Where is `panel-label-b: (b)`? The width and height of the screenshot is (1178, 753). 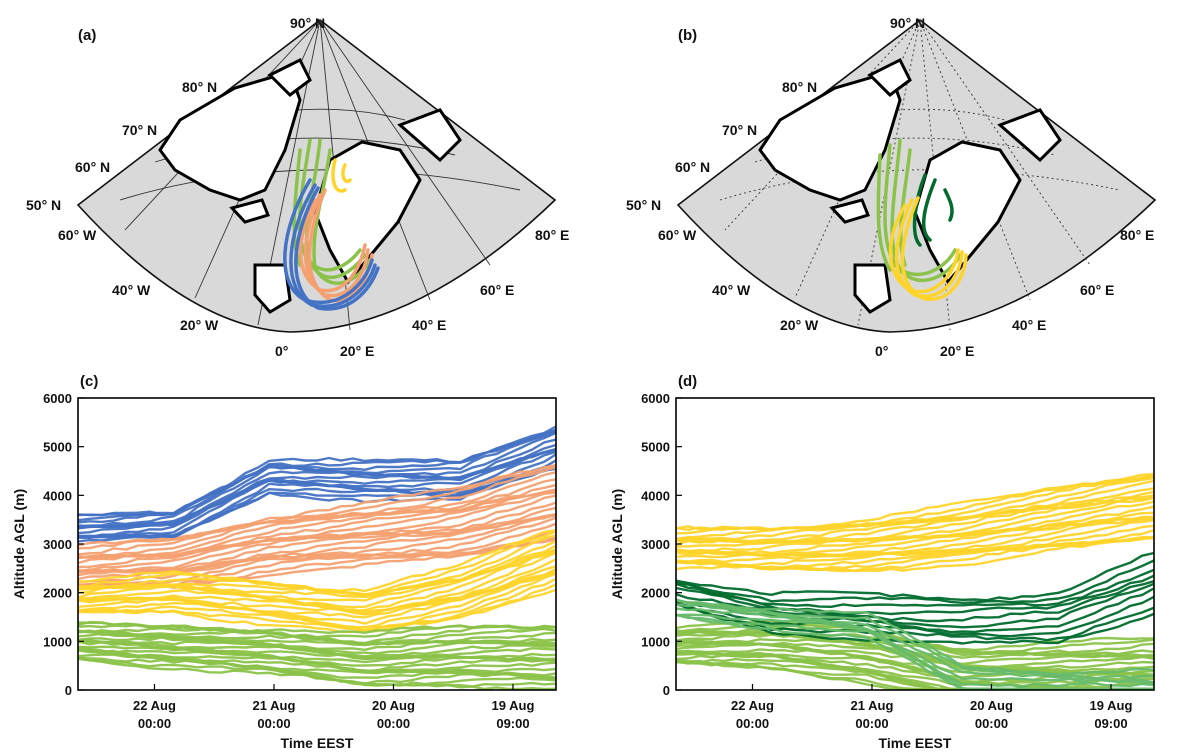
panel-label-b: (b) is located at coordinates (687, 35).